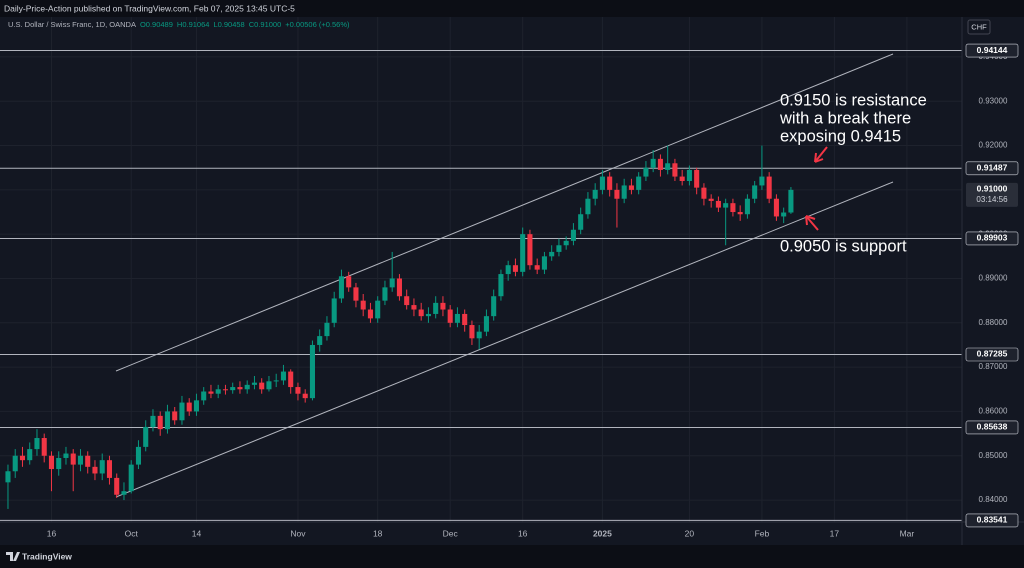 The image size is (1024, 568). What do you see at coordinates (228, 24) in the screenshot?
I see `ohlc-value: L0.90458` at bounding box center [228, 24].